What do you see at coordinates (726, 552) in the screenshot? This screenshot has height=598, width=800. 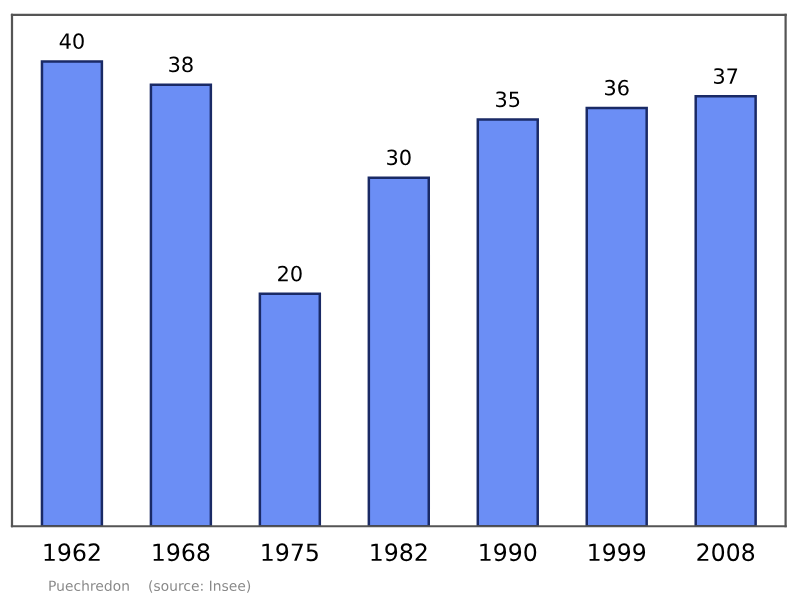 I see `x-tick-label: 2008` at bounding box center [726, 552].